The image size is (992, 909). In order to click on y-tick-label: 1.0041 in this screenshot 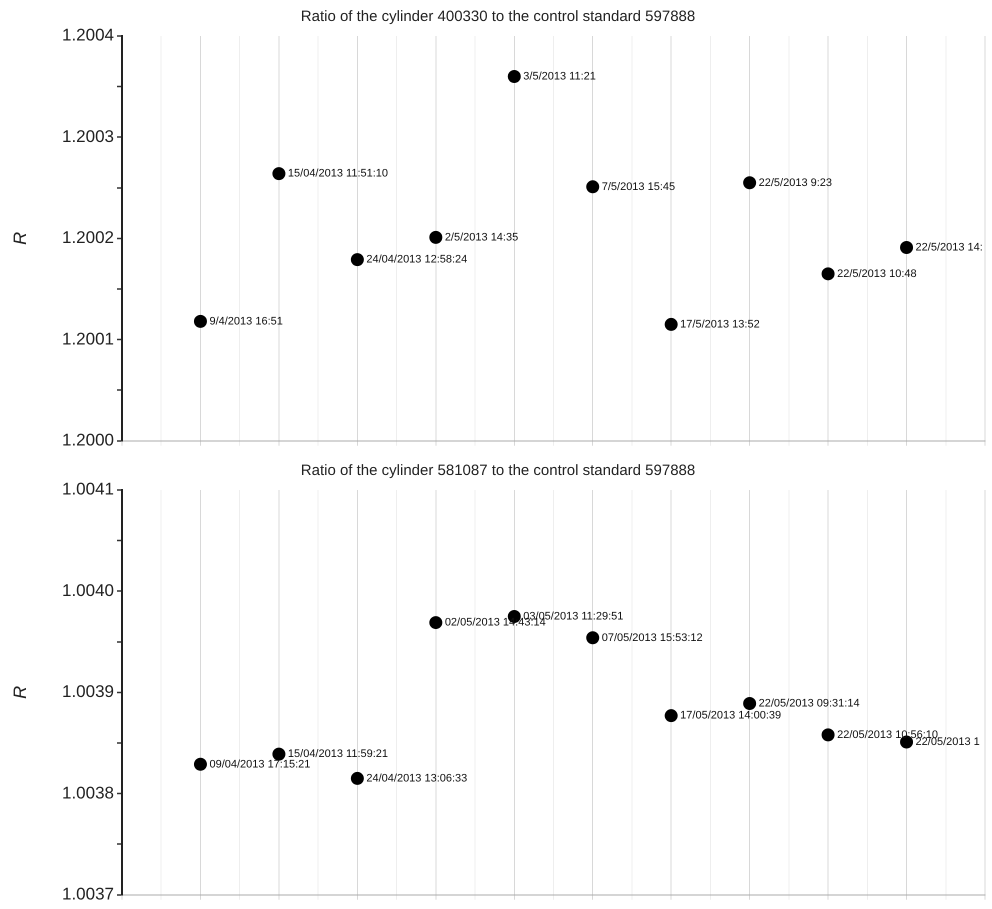, I will do `click(88, 489)`.